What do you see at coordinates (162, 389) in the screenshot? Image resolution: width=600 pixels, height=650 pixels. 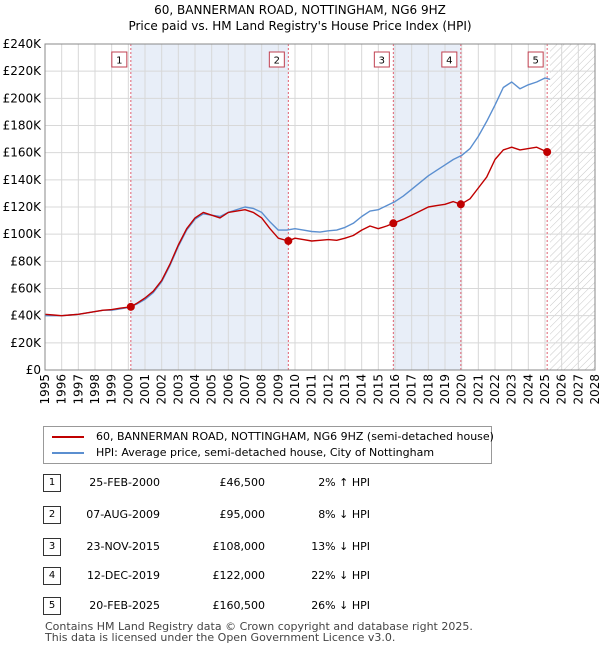 I see `x-tick-label: 2002` at bounding box center [162, 389].